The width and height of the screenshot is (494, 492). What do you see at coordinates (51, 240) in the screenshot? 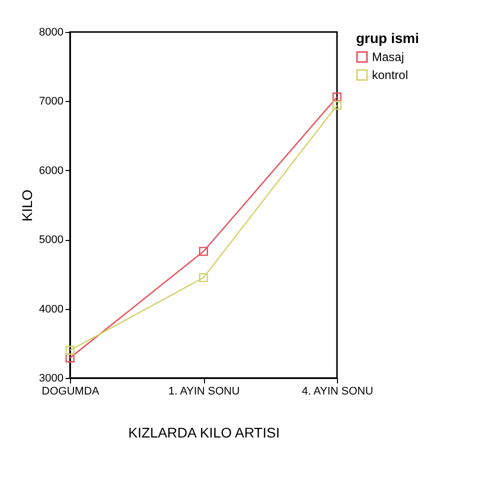
I see `y-tick-label: 5000` at bounding box center [51, 240].